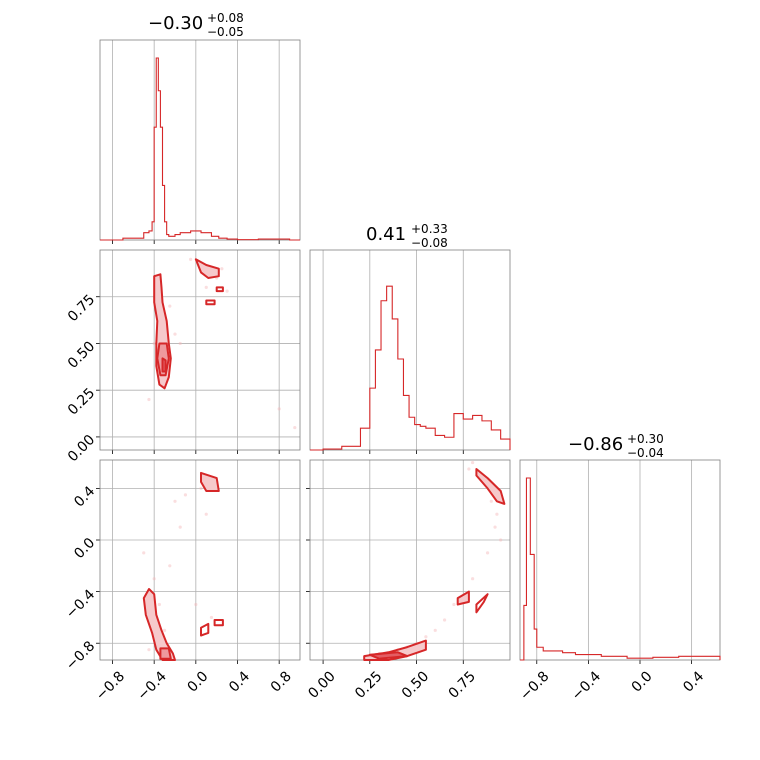 The image size is (760, 760). Describe the element at coordinates (429, 243) in the screenshot. I see `title-minus-1: −0.08` at that location.